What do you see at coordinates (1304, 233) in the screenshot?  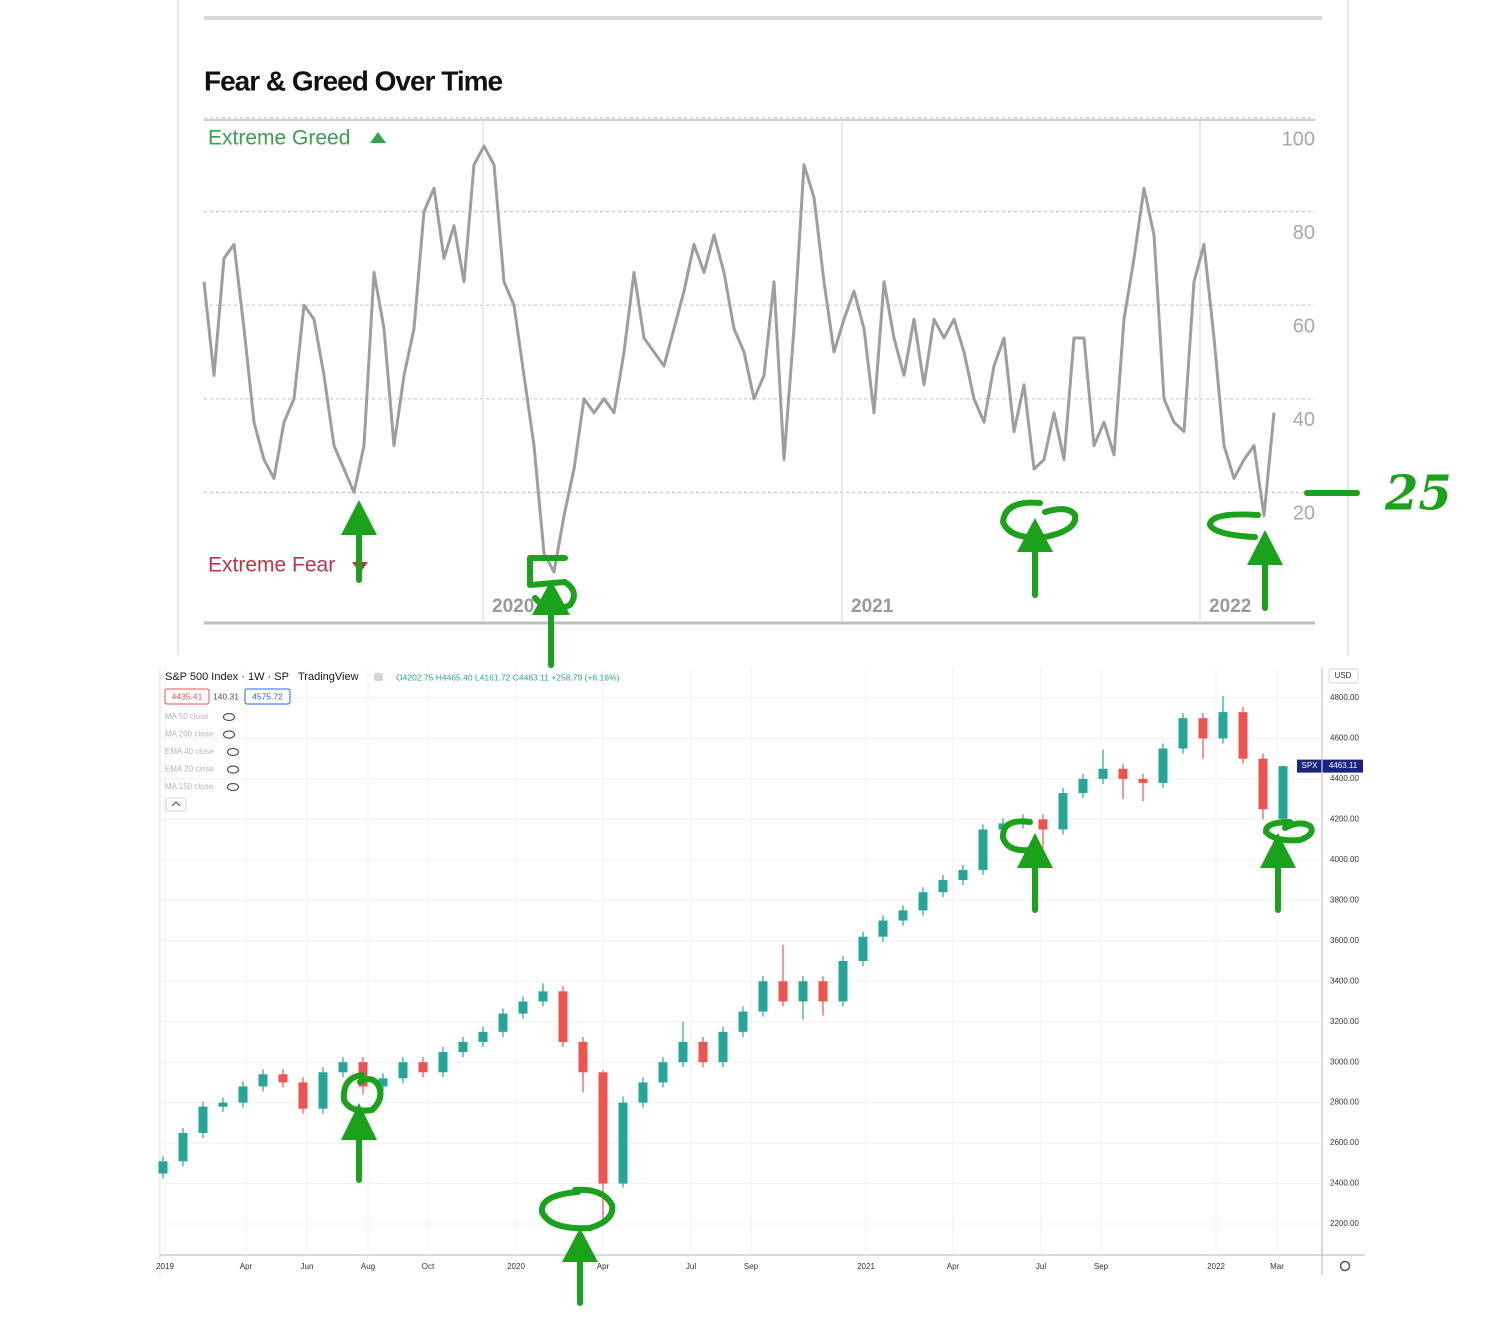 I see `y-tick-label: 80` at bounding box center [1304, 233].